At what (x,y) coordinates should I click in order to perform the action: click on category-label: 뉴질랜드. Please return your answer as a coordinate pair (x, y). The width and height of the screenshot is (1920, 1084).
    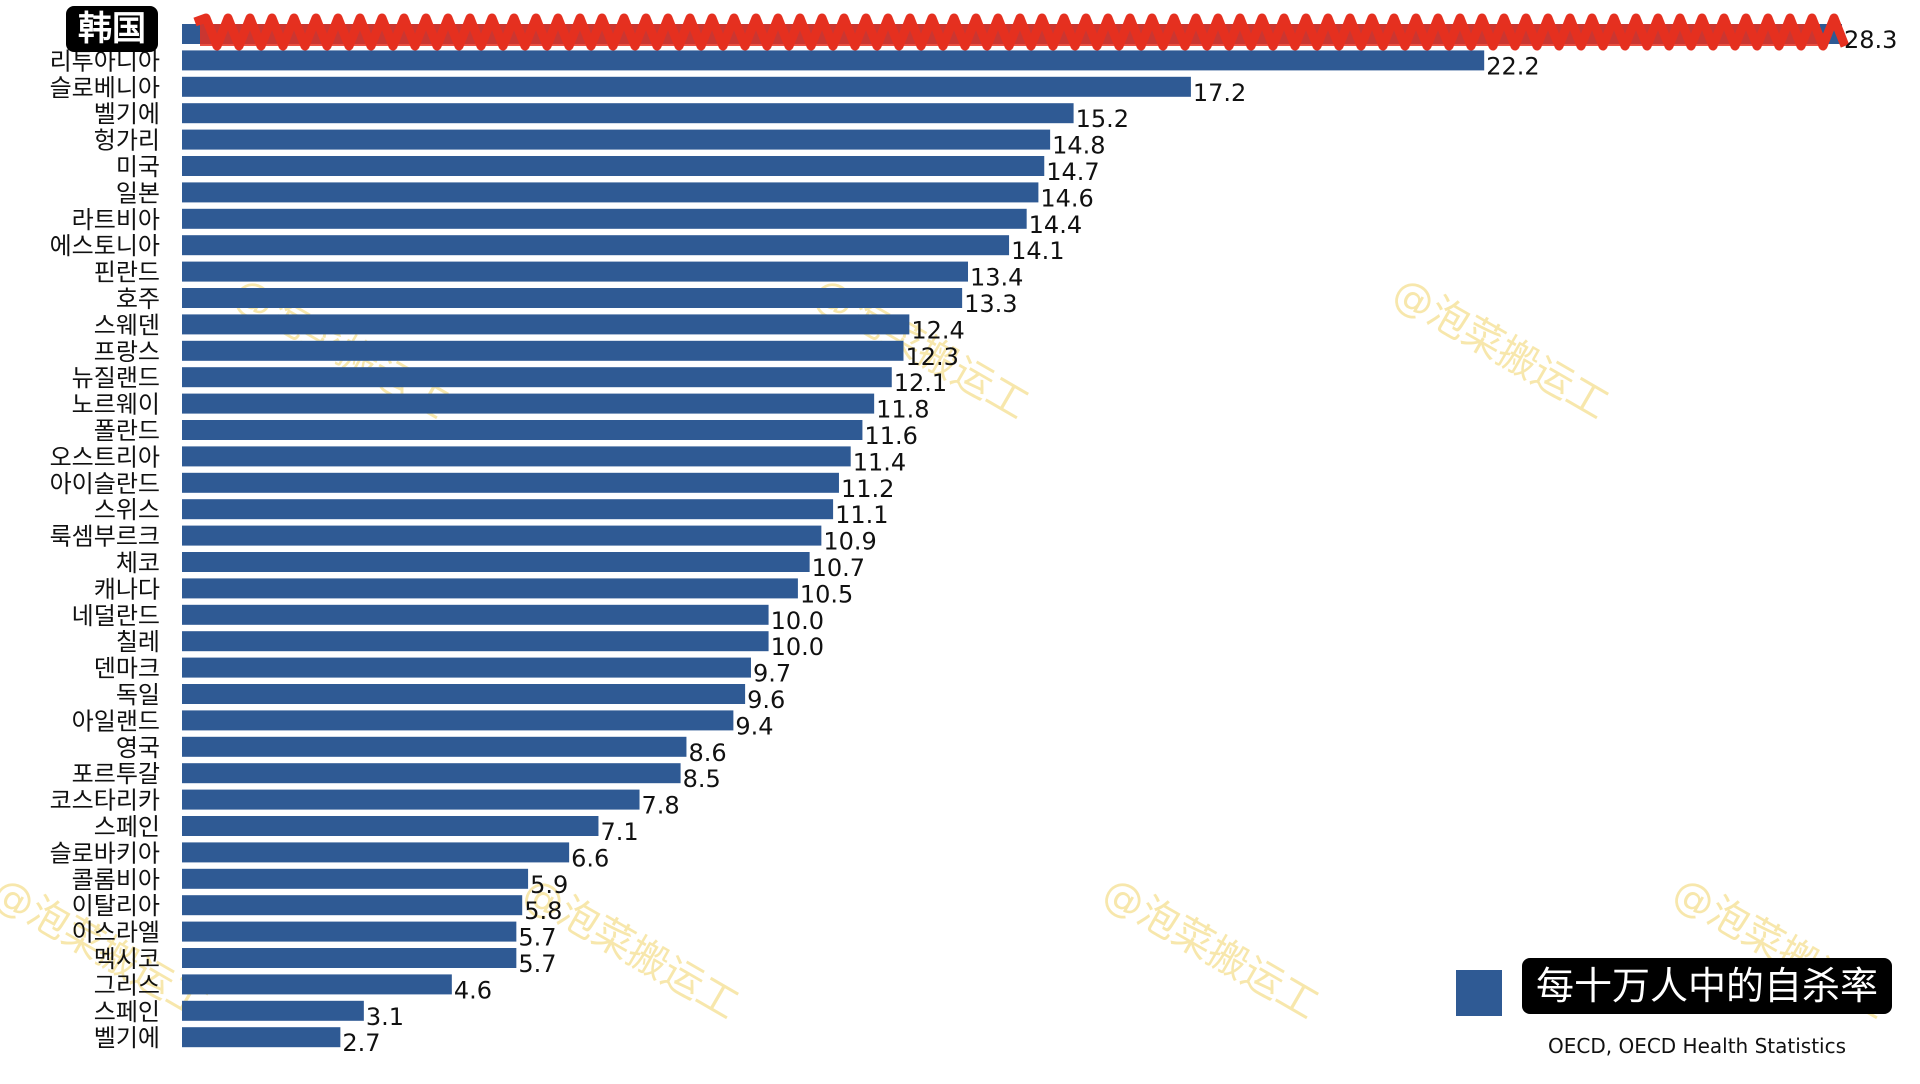
    Looking at the image, I should click on (116, 378).